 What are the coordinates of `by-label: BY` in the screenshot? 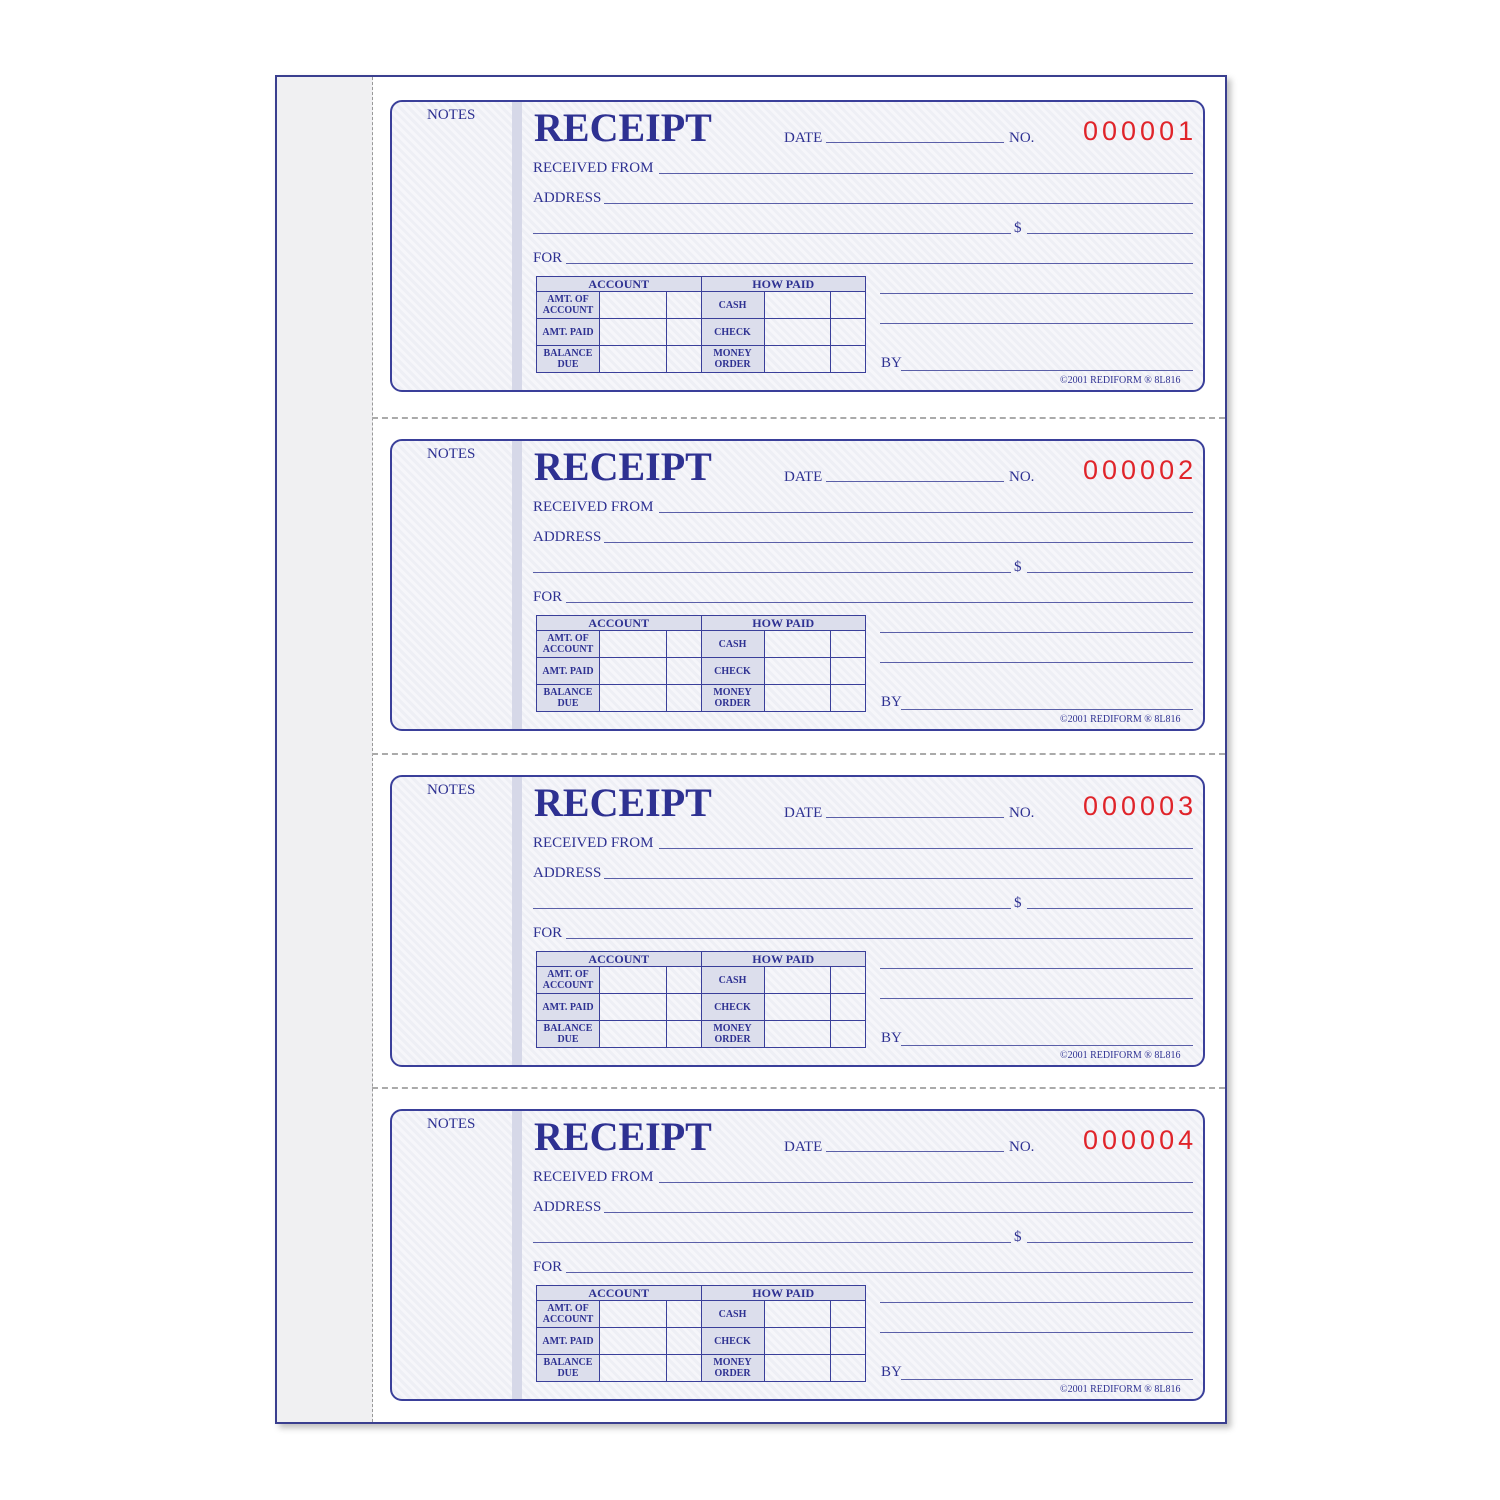 It's located at (891, 702).